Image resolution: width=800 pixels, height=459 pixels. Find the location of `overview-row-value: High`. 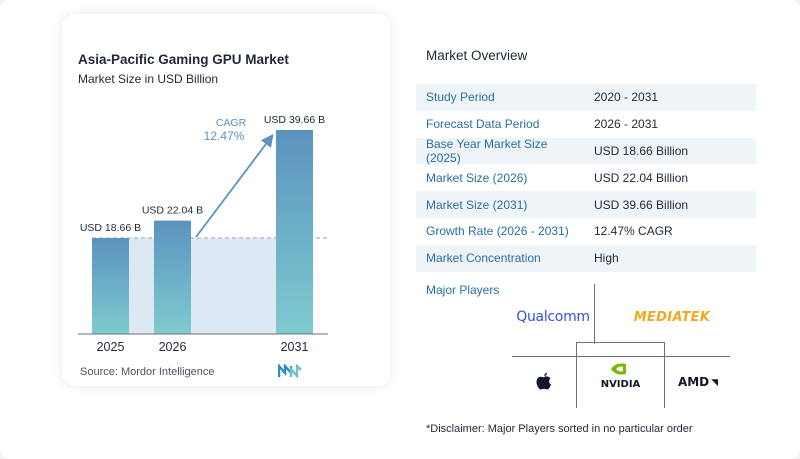

overview-row-value: High is located at coordinates (606, 258).